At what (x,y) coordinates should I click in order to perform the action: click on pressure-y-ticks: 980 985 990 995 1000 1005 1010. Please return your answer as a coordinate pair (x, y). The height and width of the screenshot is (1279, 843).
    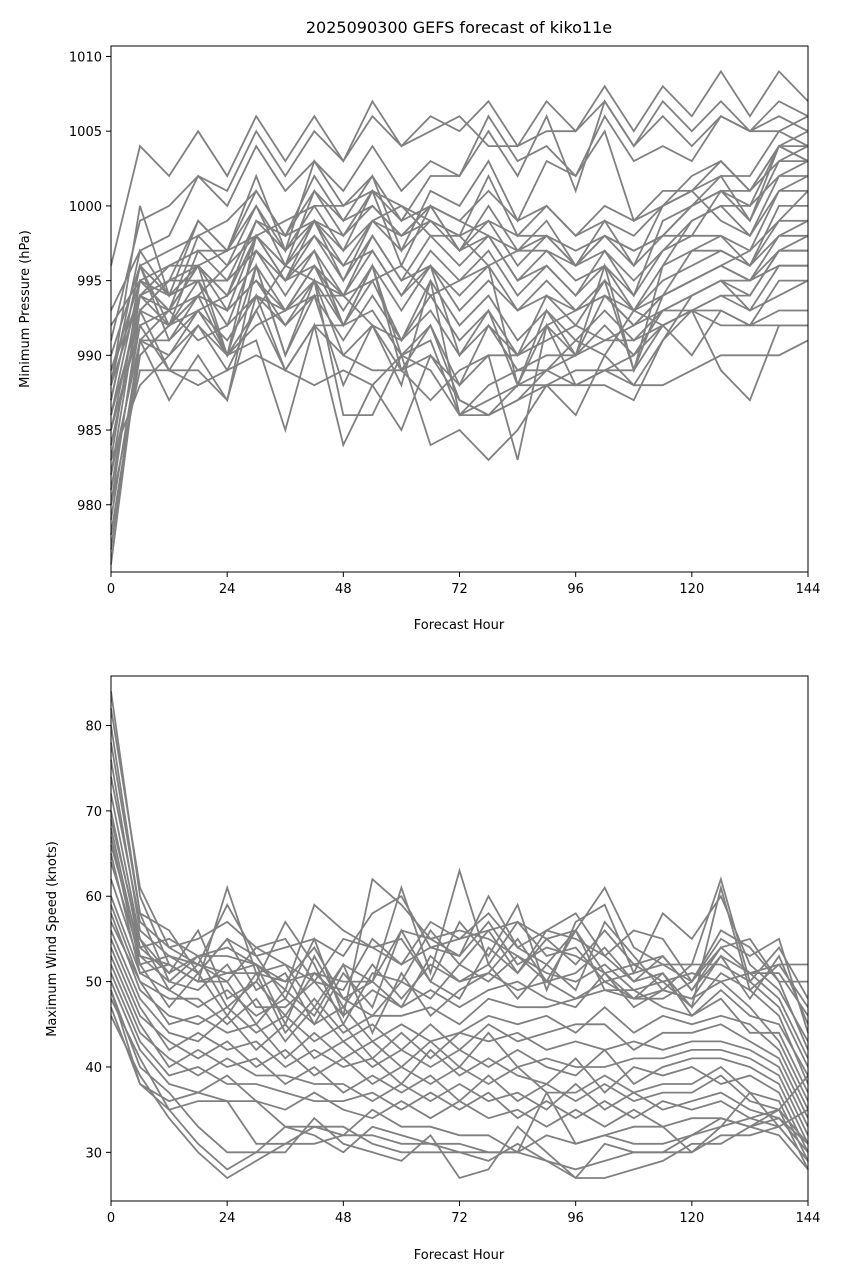
    Looking at the image, I should click on (90, 282).